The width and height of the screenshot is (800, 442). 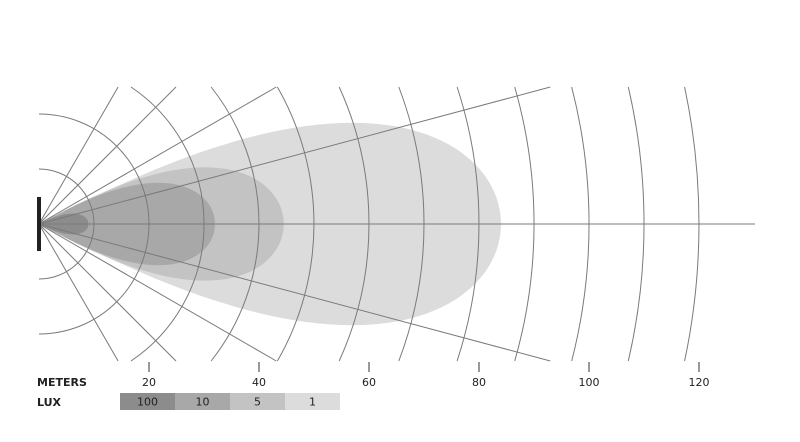 I want to click on meters-tick-label: 60, so click(x=369, y=382).